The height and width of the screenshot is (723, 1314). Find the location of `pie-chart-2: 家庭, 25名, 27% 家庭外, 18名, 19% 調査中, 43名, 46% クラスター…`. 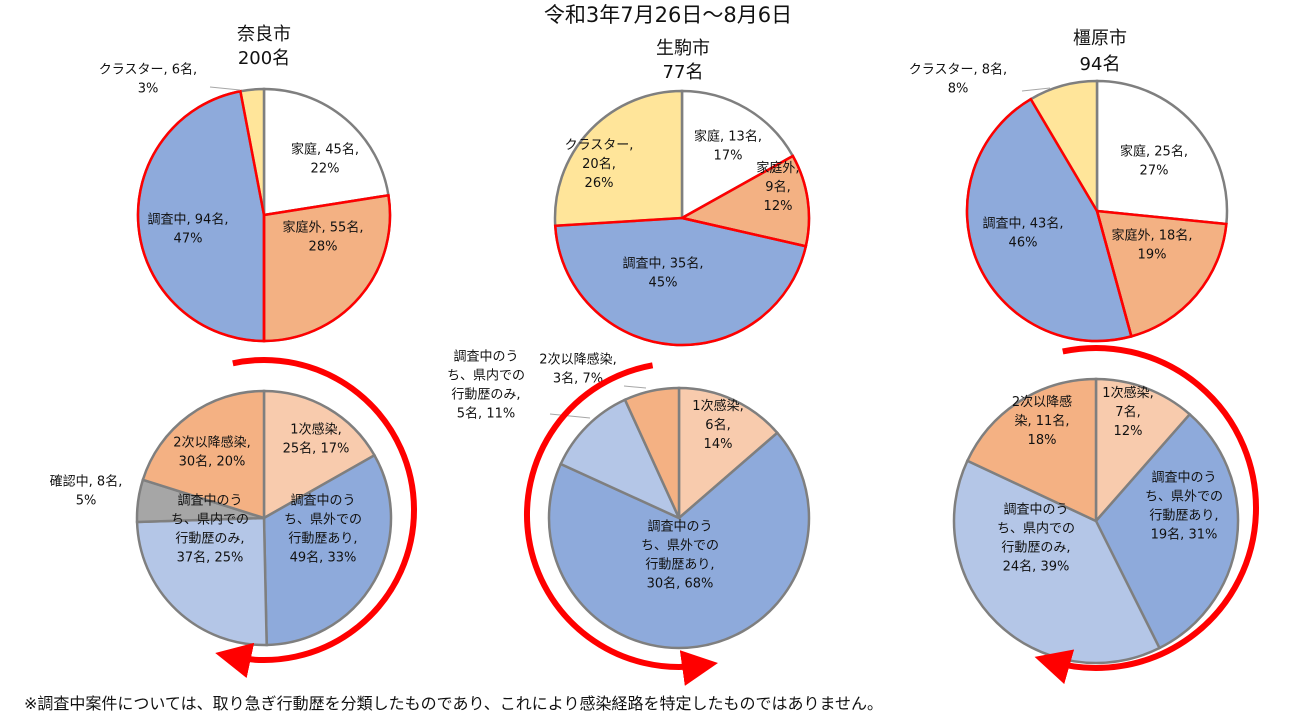

pie-chart-2: 家庭, 25名, 27% 家庭外, 18名, 19% 調査中, 43名, 46% クラスター… is located at coordinates (1069, 202).